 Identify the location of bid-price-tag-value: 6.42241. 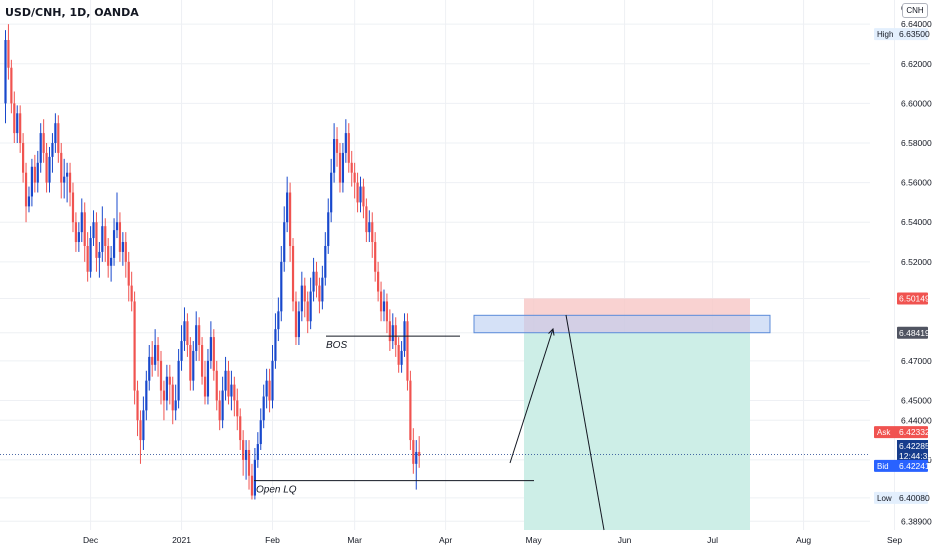
(914, 466).